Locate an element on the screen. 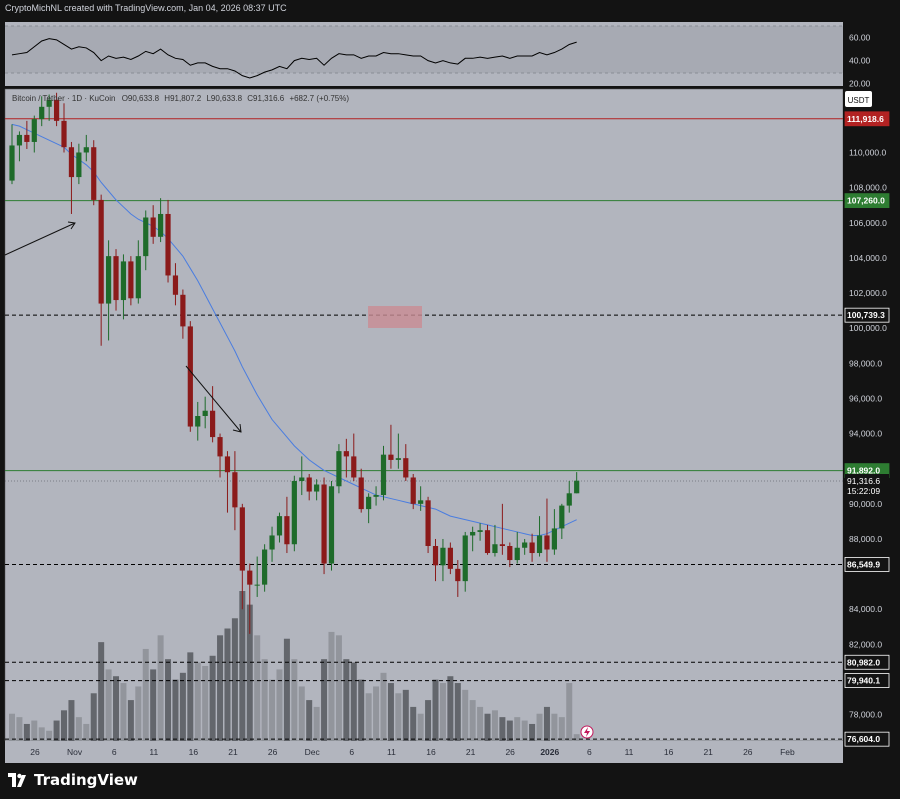  level-label: 86,549.9 is located at coordinates (867, 564).